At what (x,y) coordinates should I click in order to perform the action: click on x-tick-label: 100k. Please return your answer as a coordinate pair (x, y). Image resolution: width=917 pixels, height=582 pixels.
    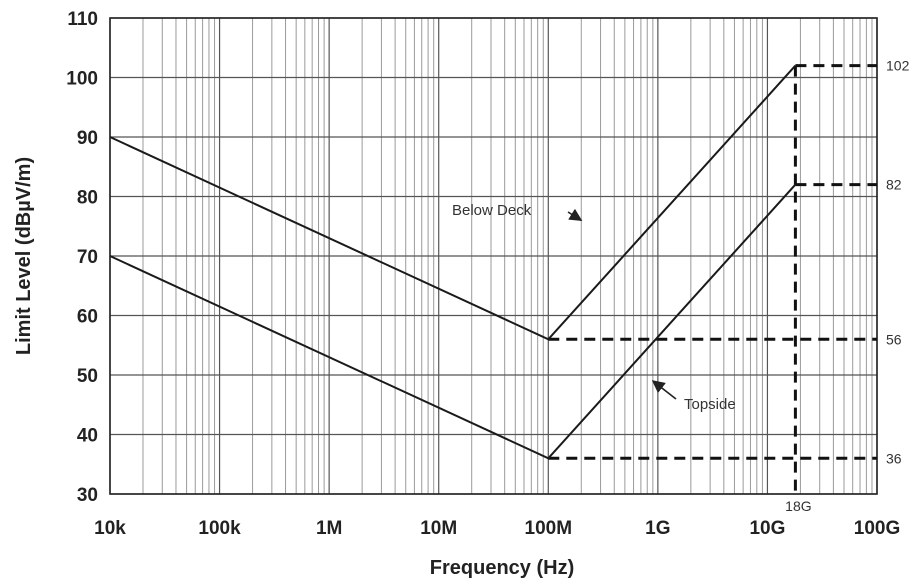
    Looking at the image, I should click on (219, 528).